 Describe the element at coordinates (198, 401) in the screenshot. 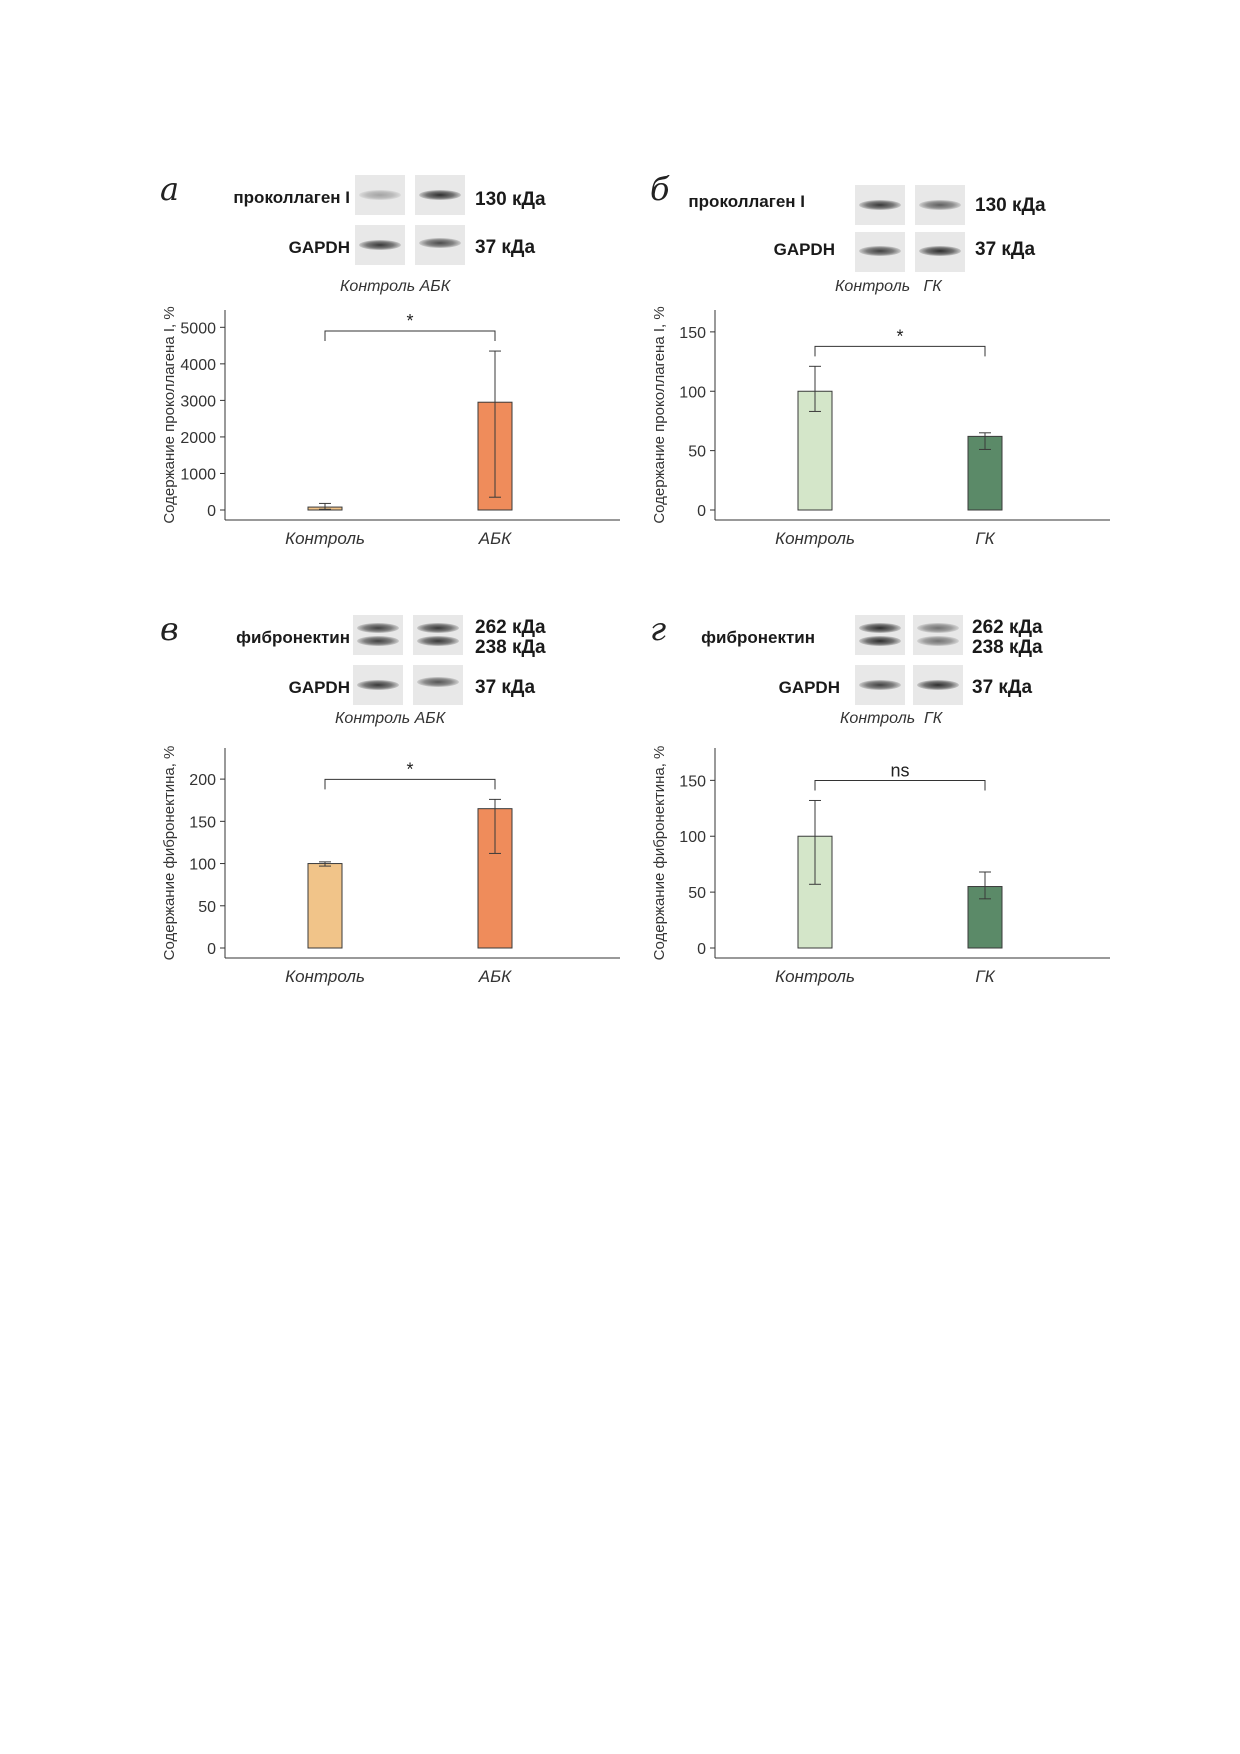

I see `y-tick-label: 3000` at that location.